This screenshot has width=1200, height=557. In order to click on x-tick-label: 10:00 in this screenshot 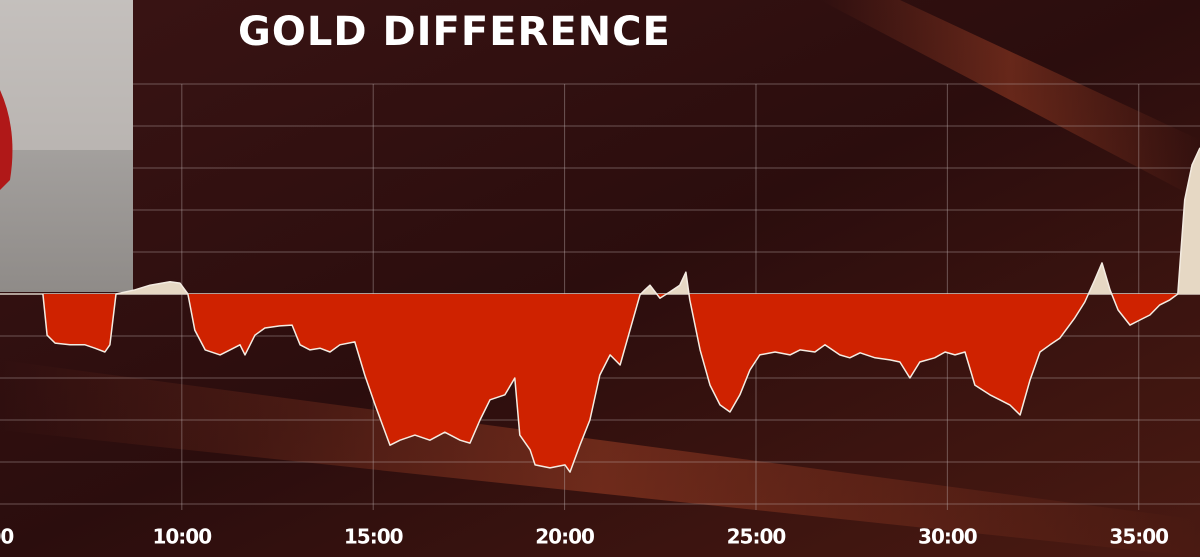, I will do `click(181, 537)`.